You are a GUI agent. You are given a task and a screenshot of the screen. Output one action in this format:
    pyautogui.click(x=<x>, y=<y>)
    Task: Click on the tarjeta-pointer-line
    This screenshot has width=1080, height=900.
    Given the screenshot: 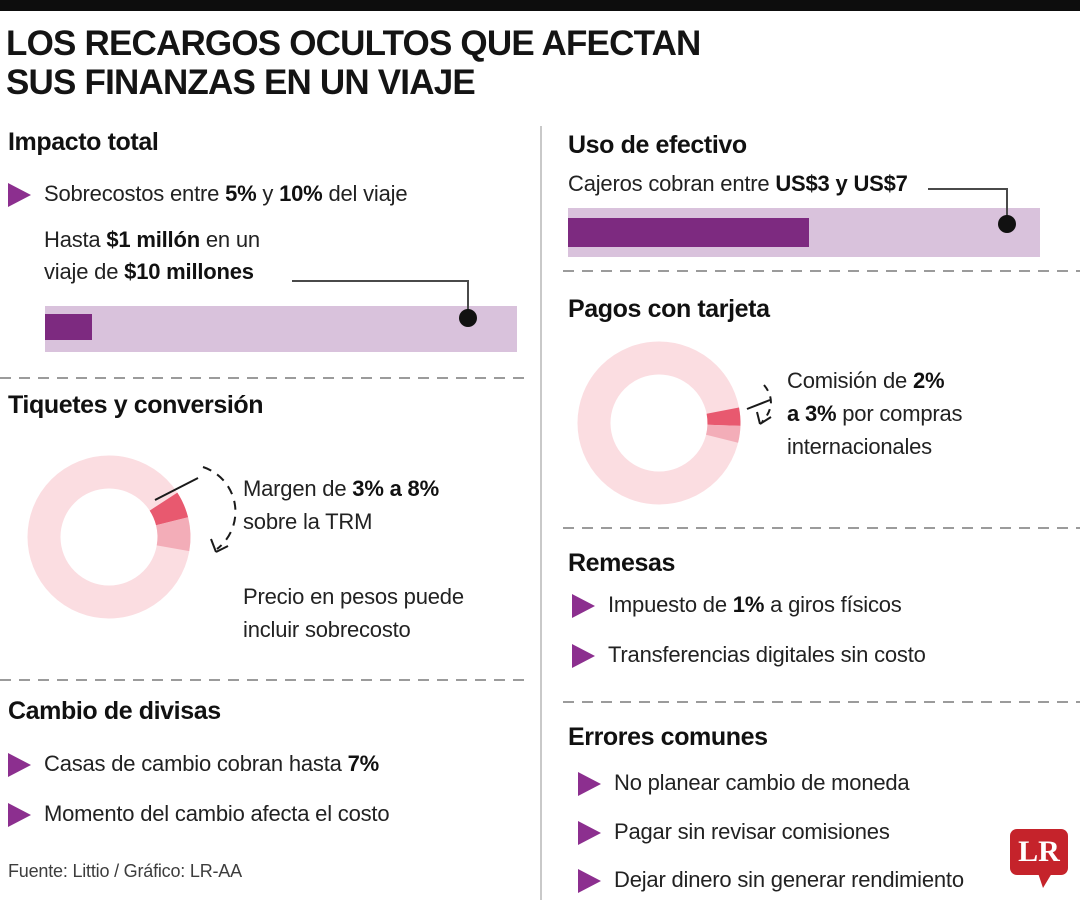 What is the action you would take?
    pyautogui.click(x=758, y=404)
    